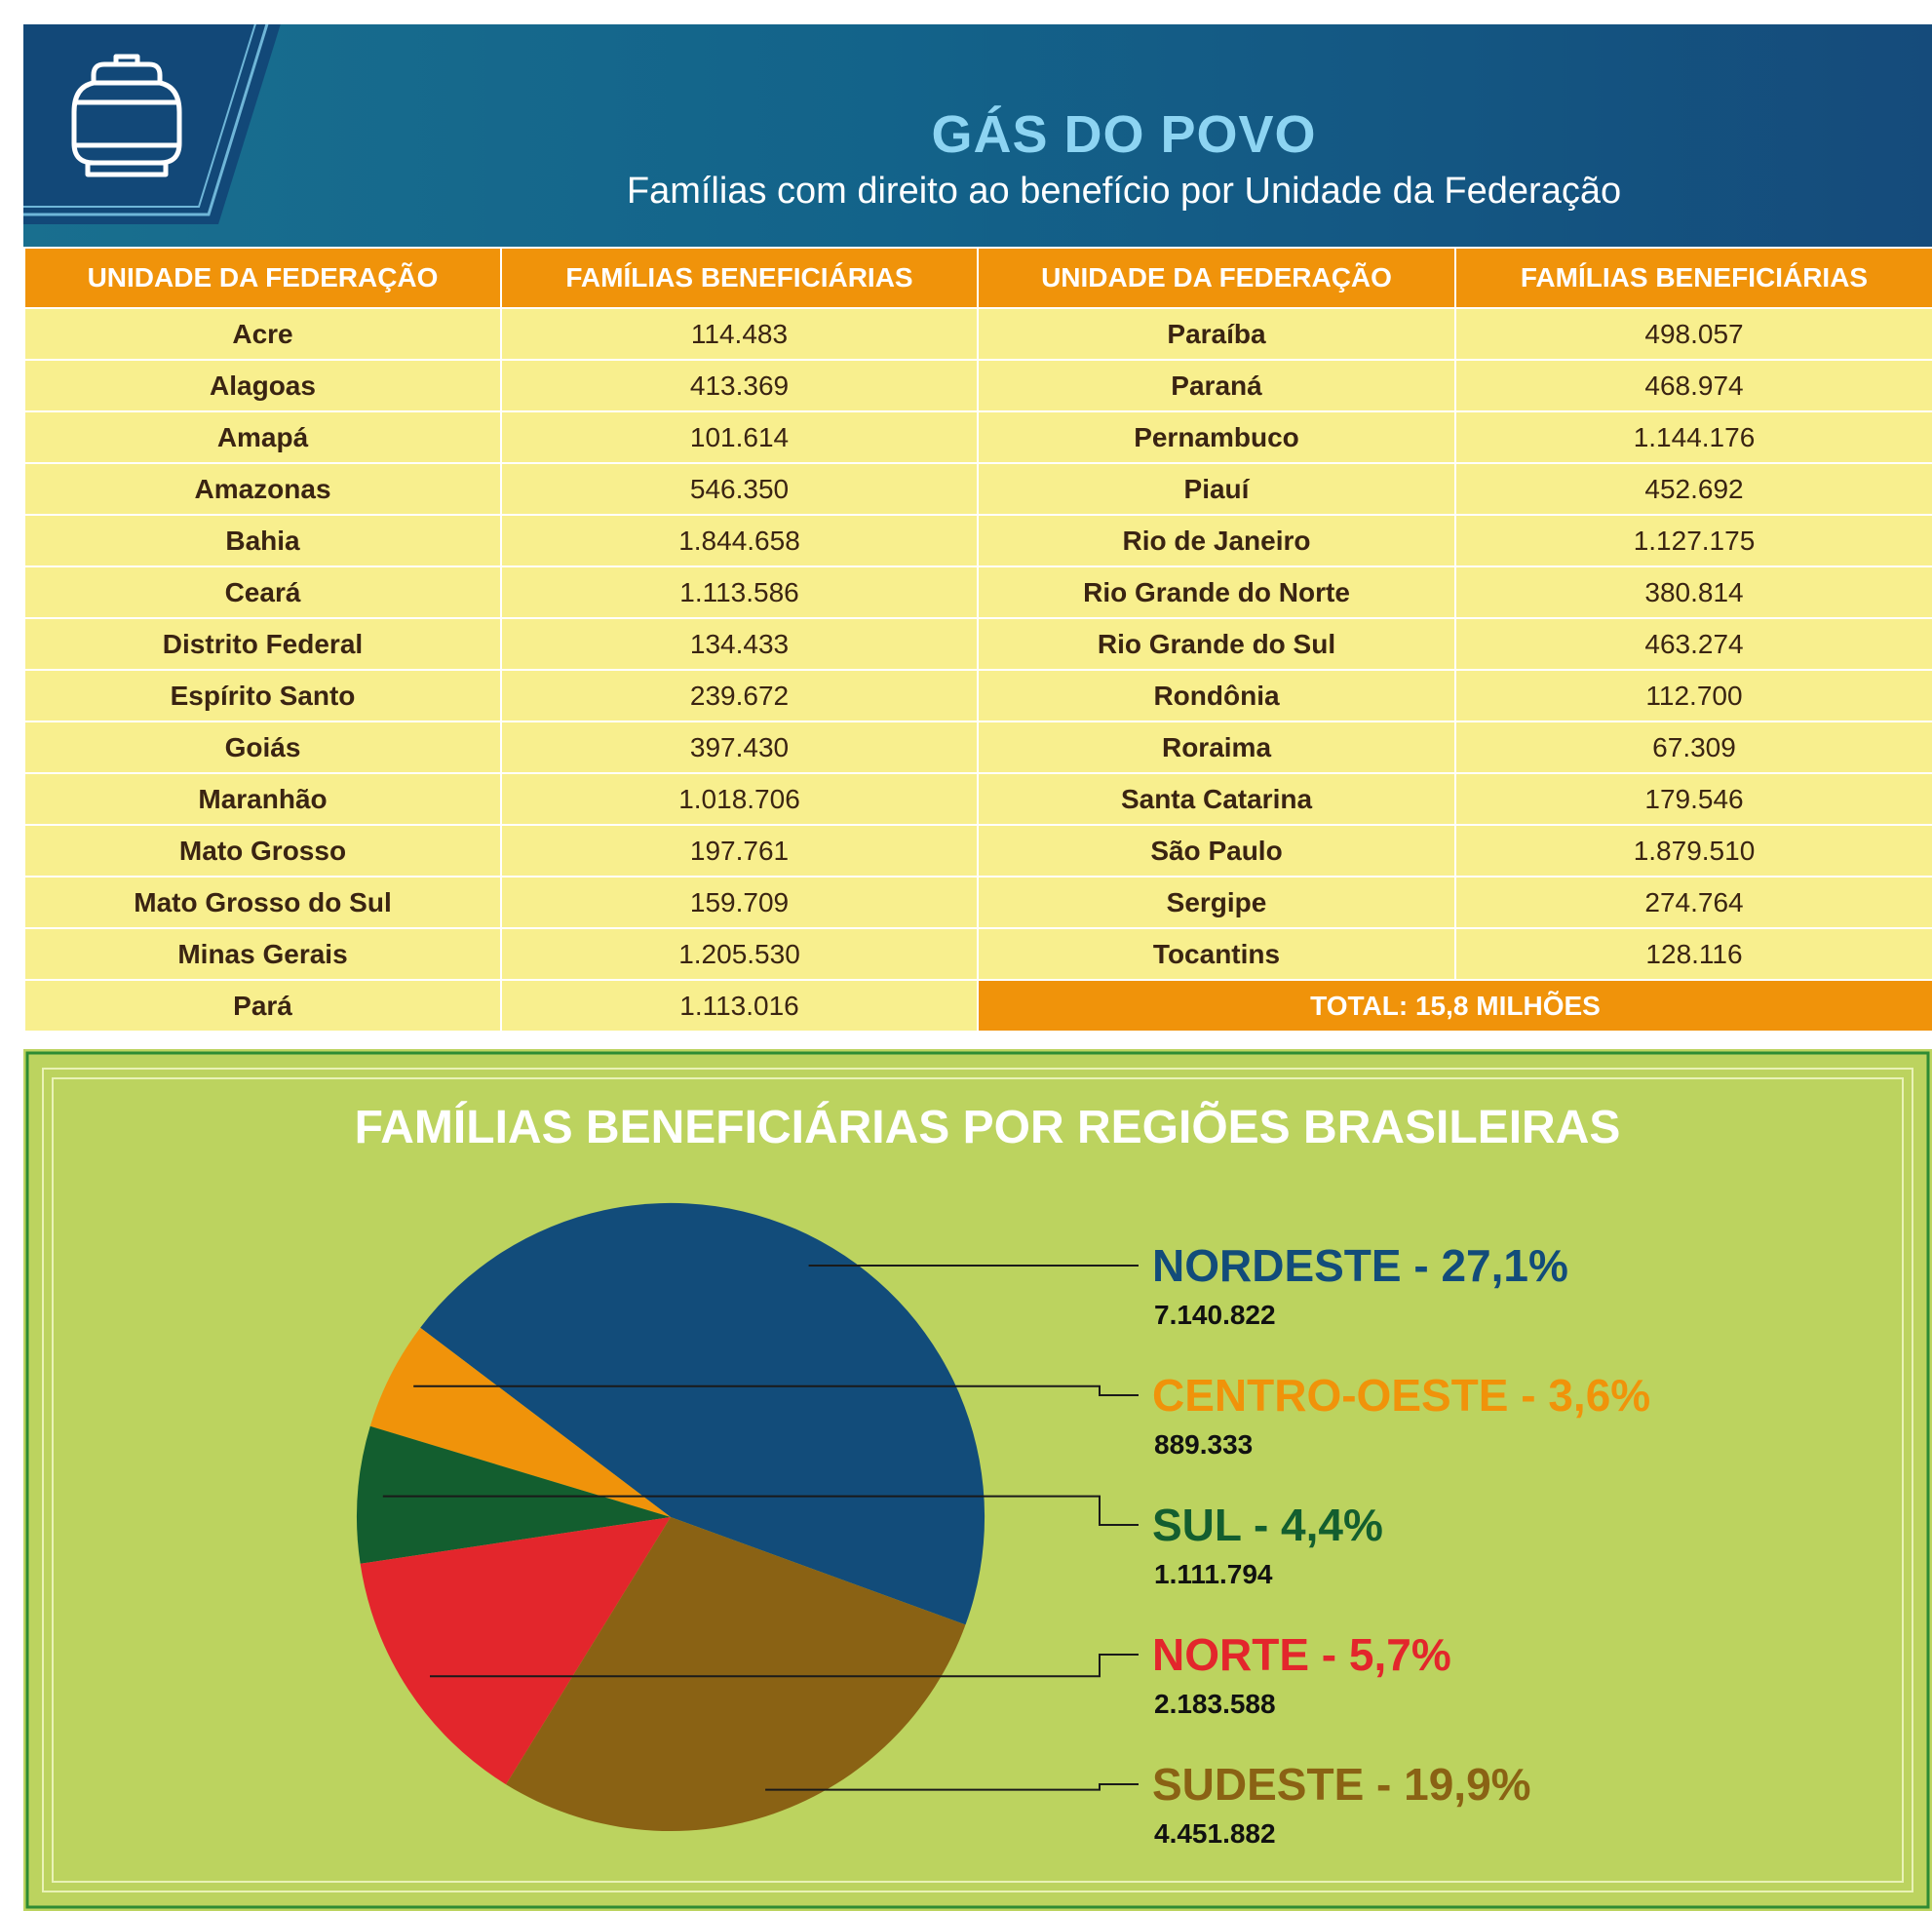  What do you see at coordinates (952, 1787) in the screenshot?
I see `leader-line-sudeste` at bounding box center [952, 1787].